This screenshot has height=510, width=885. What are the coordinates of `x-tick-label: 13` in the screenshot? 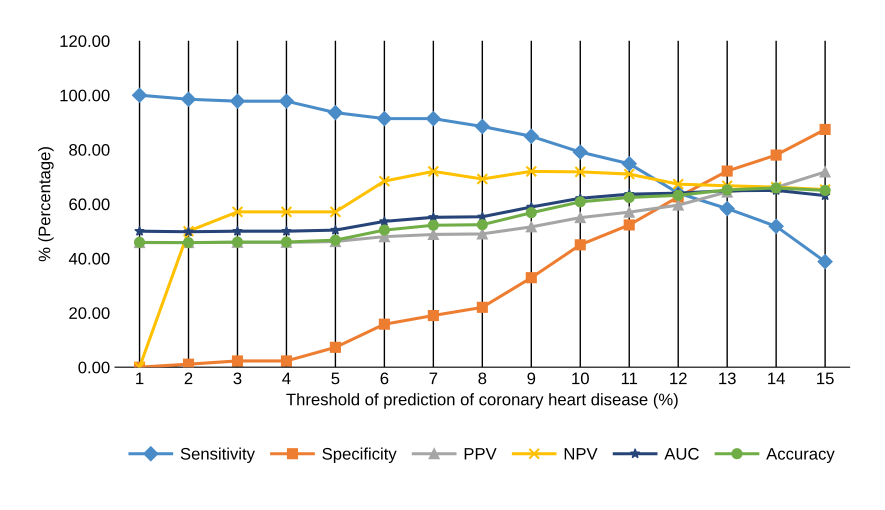 It's located at (727, 378).